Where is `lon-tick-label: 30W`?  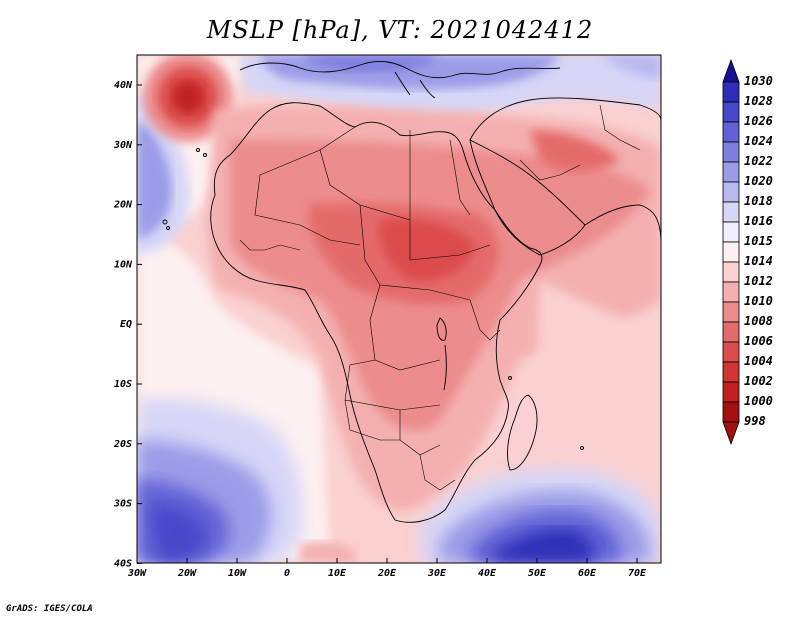 lon-tick-label: 30W is located at coordinates (137, 573).